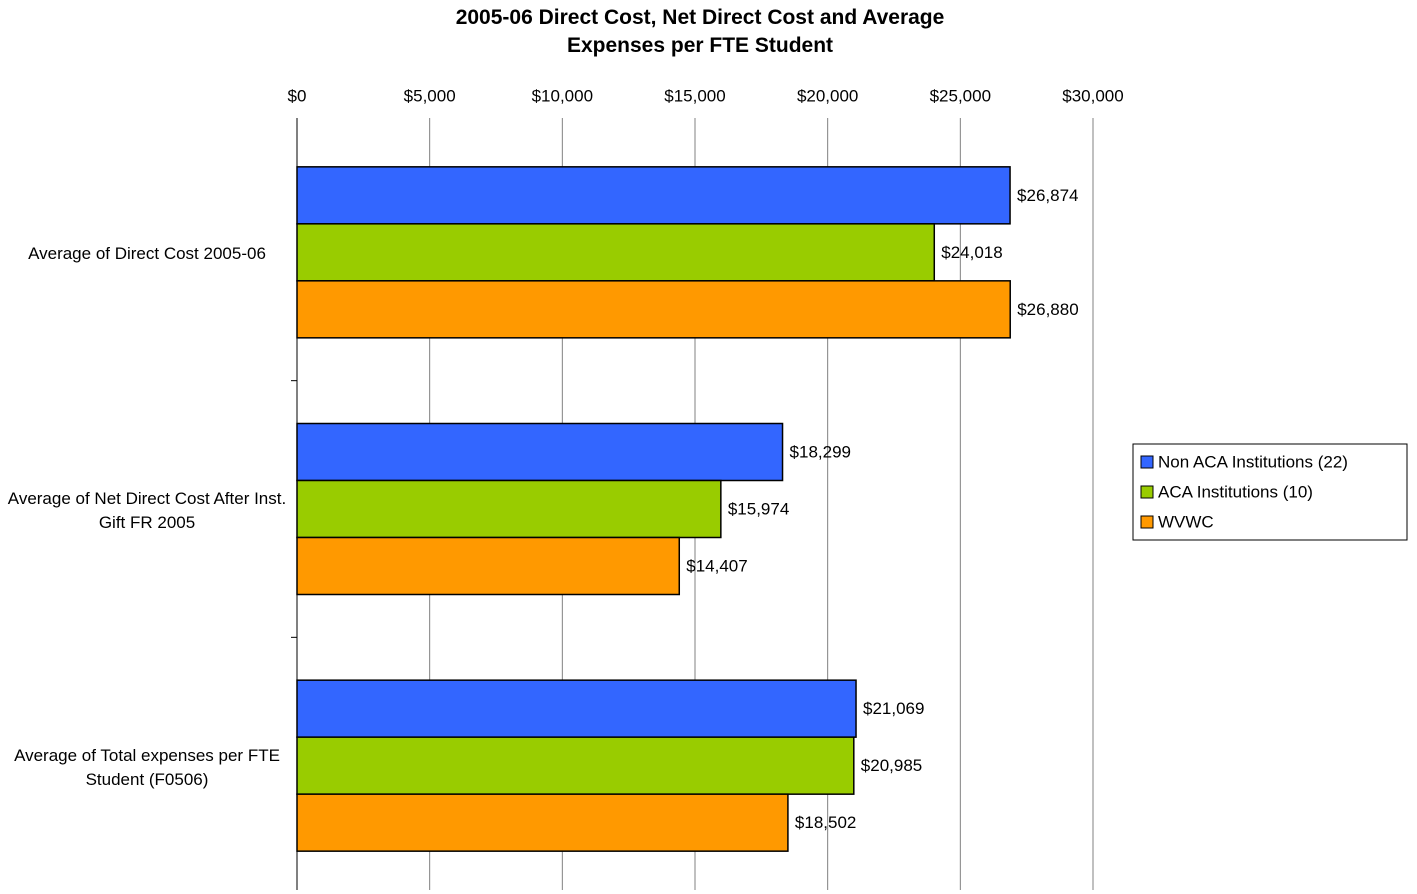 This screenshot has height=894, width=1417. What do you see at coordinates (758, 508) in the screenshot?
I see `value-label: $15,974` at bounding box center [758, 508].